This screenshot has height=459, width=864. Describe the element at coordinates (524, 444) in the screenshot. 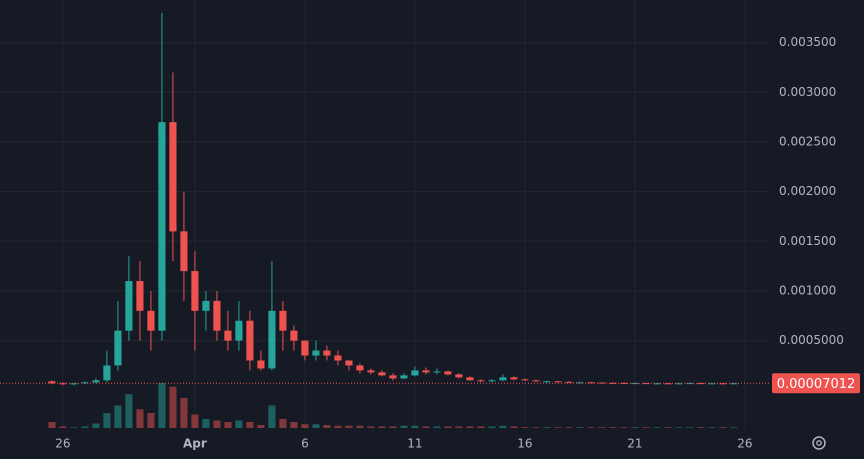

I see `x-tick-label: 16` at that location.